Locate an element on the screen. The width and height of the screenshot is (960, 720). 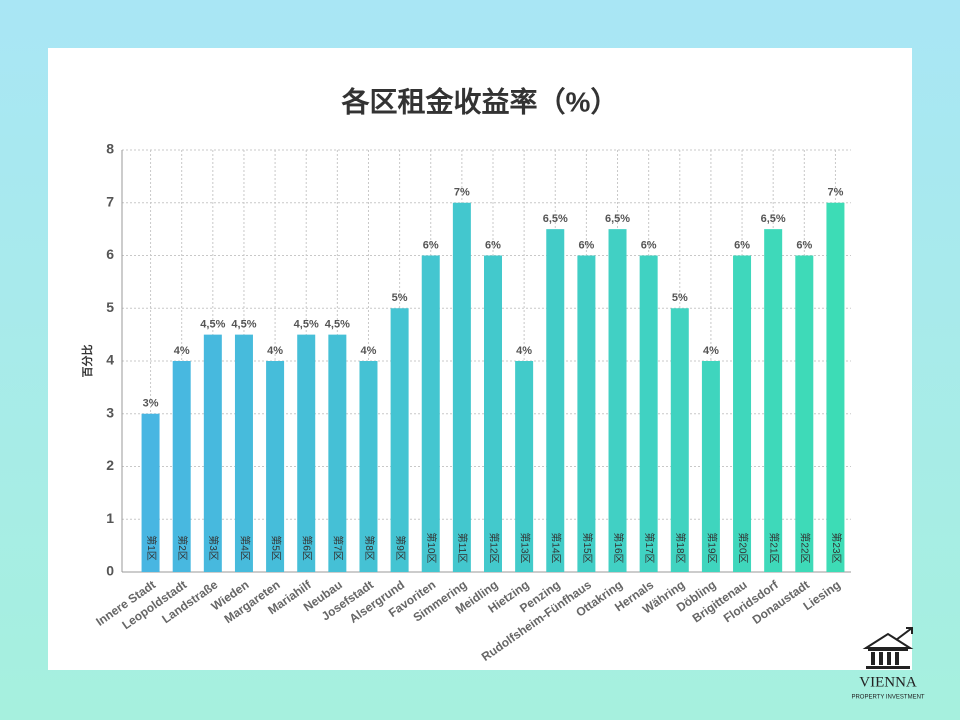
logo-arrow is located at coordinates (904, 634).